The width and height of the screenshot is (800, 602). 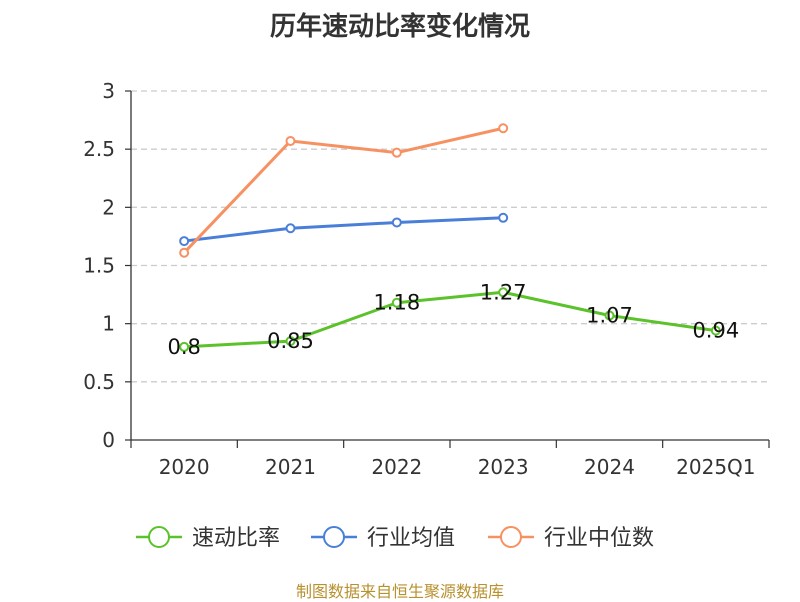 What do you see at coordinates (411, 538) in the screenshot?
I see `legend-label: 行业均值` at bounding box center [411, 538].